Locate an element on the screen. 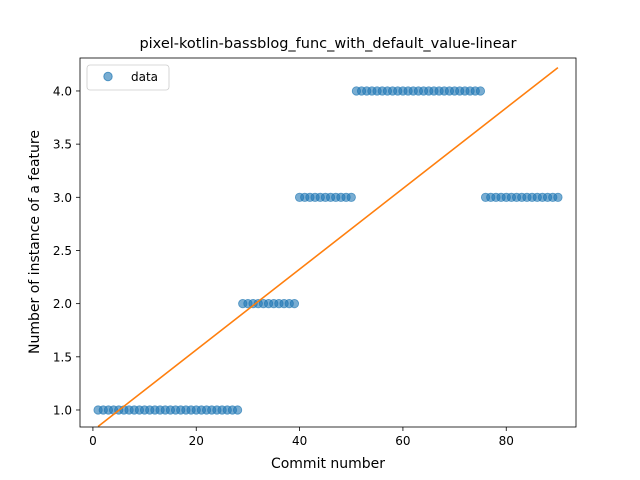 The image size is (640, 480). y-axis-label: Number of instance of a feature is located at coordinates (35, 242).